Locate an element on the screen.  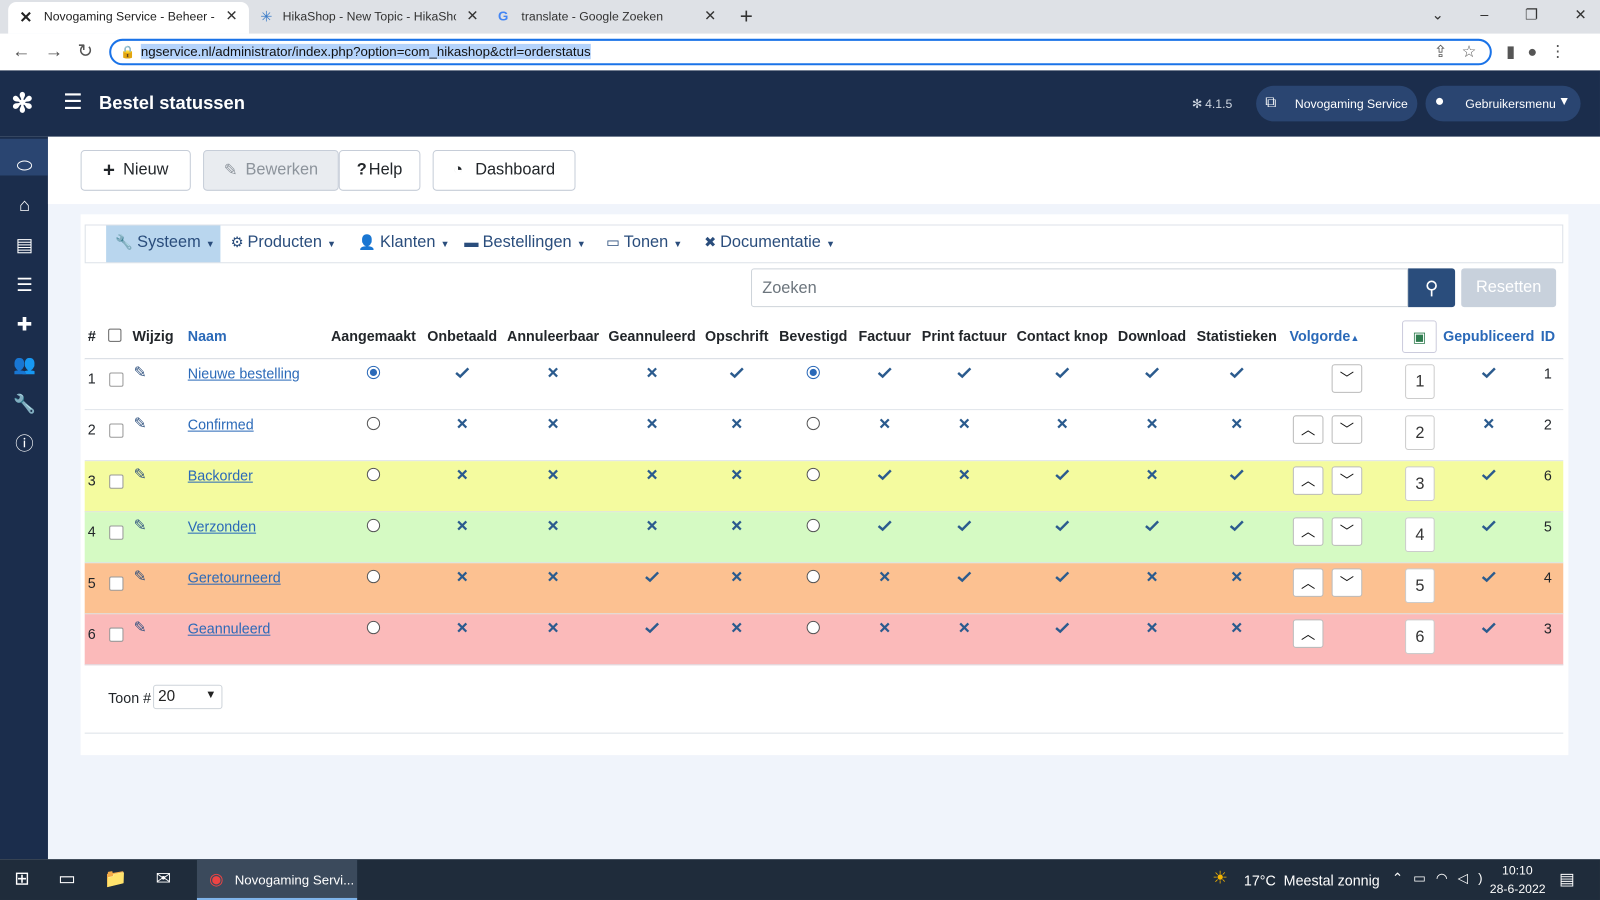
clock-time: 10:10 is located at coordinates (1517, 870).